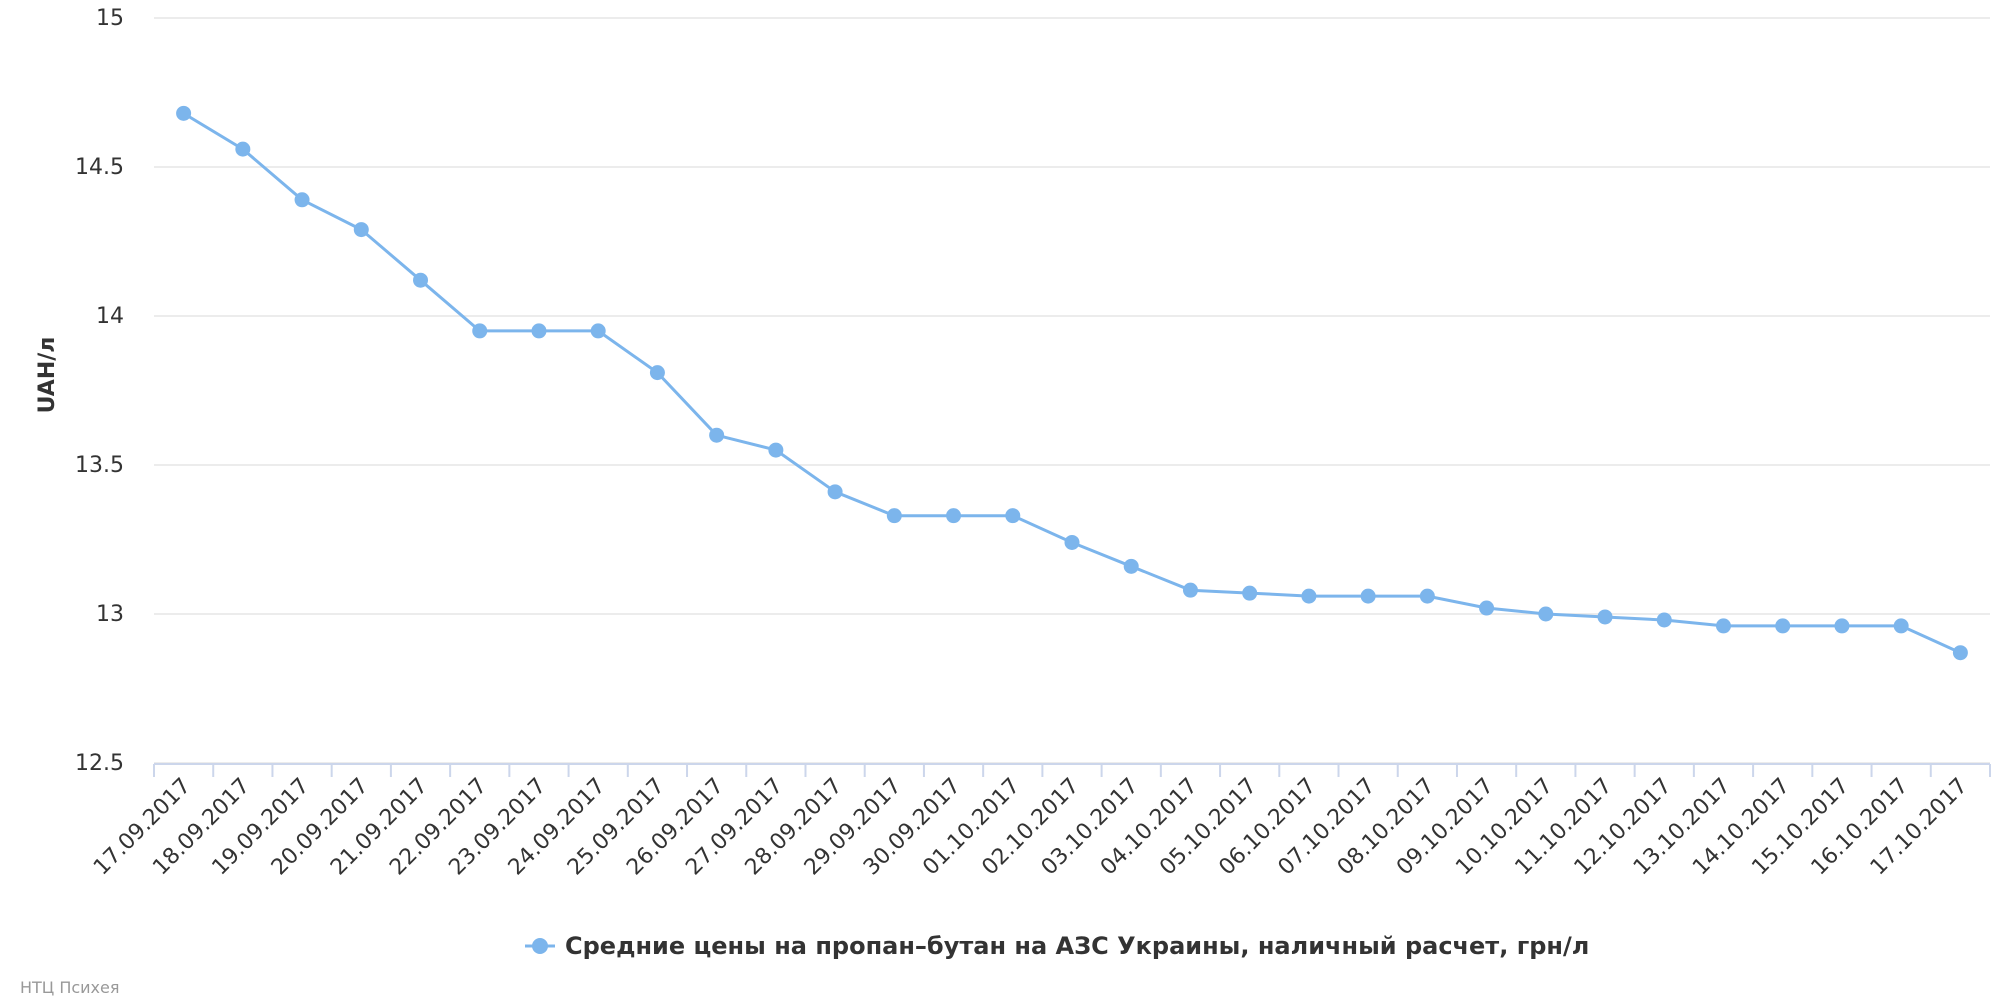 The width and height of the screenshot is (2000, 1000). I want to click on legend-swatch-marker, so click(540, 946).